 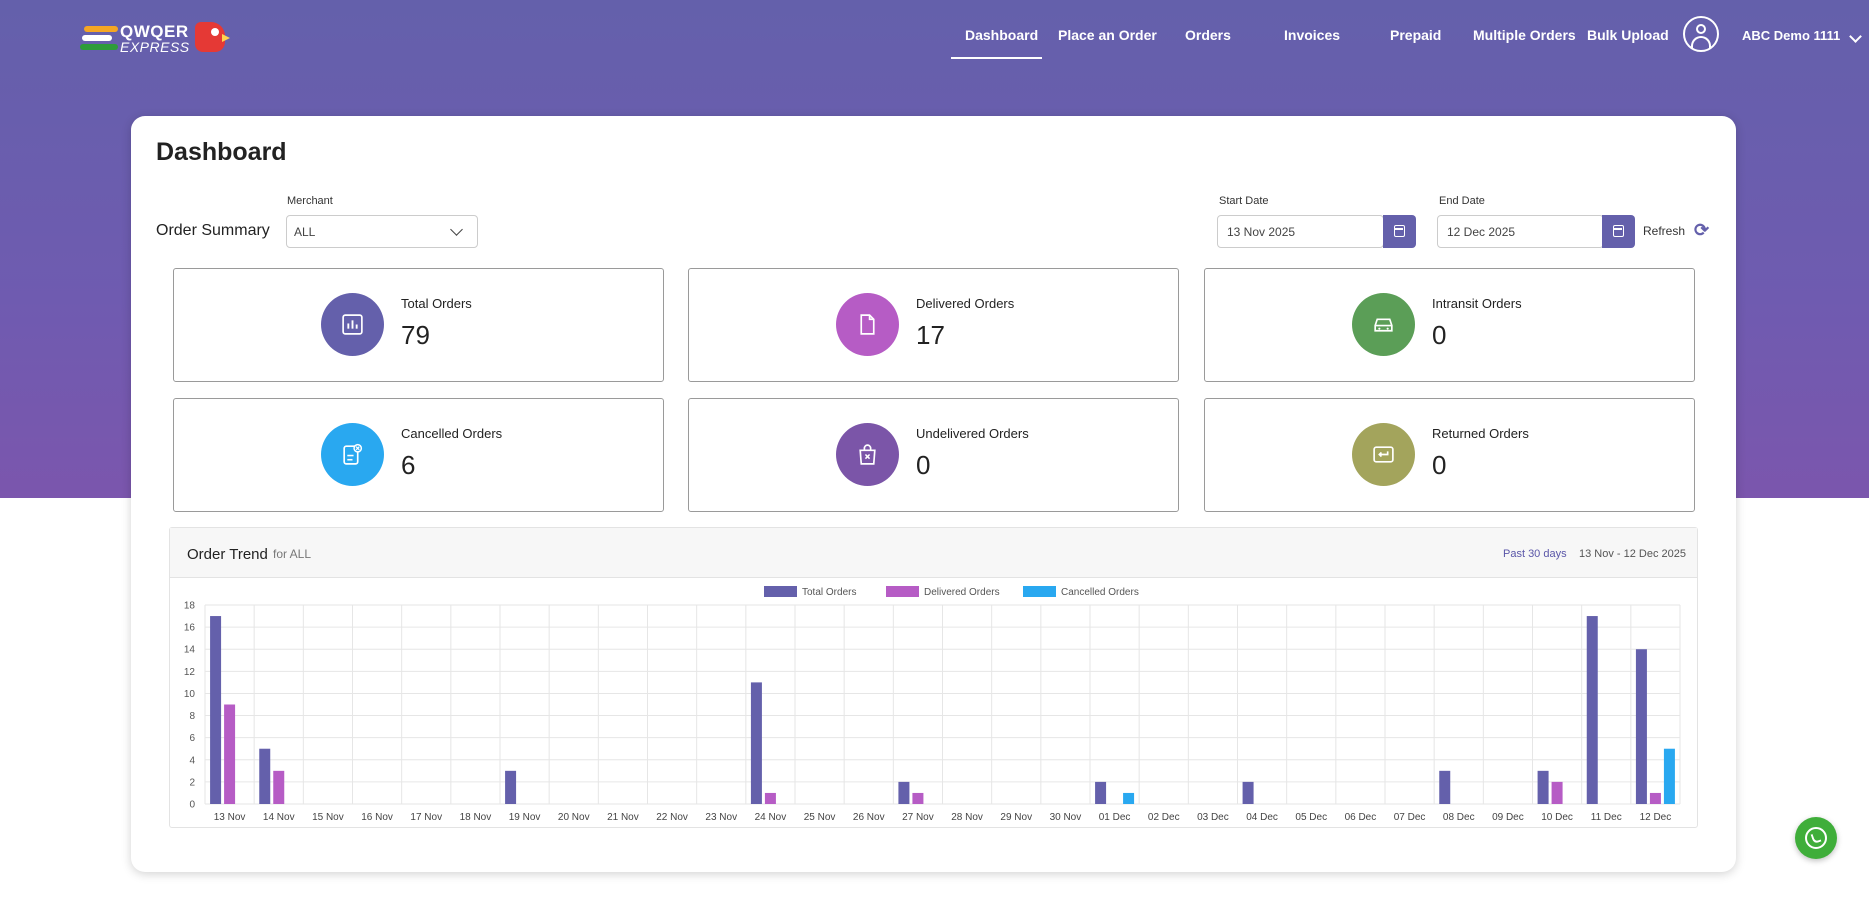 I want to click on x-tick-label: 11 Dec, so click(x=1606, y=817).